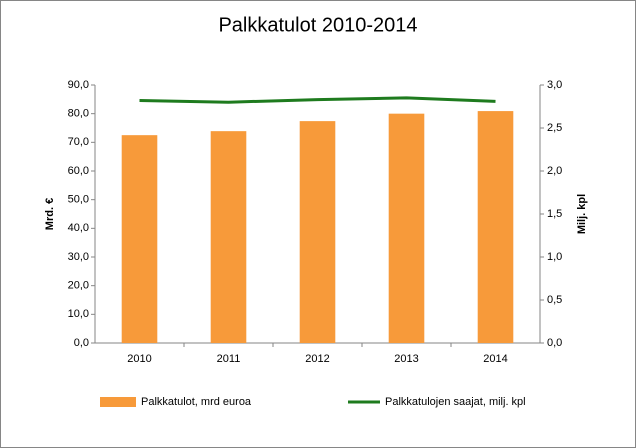 The height and width of the screenshot is (448, 636). What do you see at coordinates (229, 359) in the screenshot?
I see `x-tick-label: 2011` at bounding box center [229, 359].